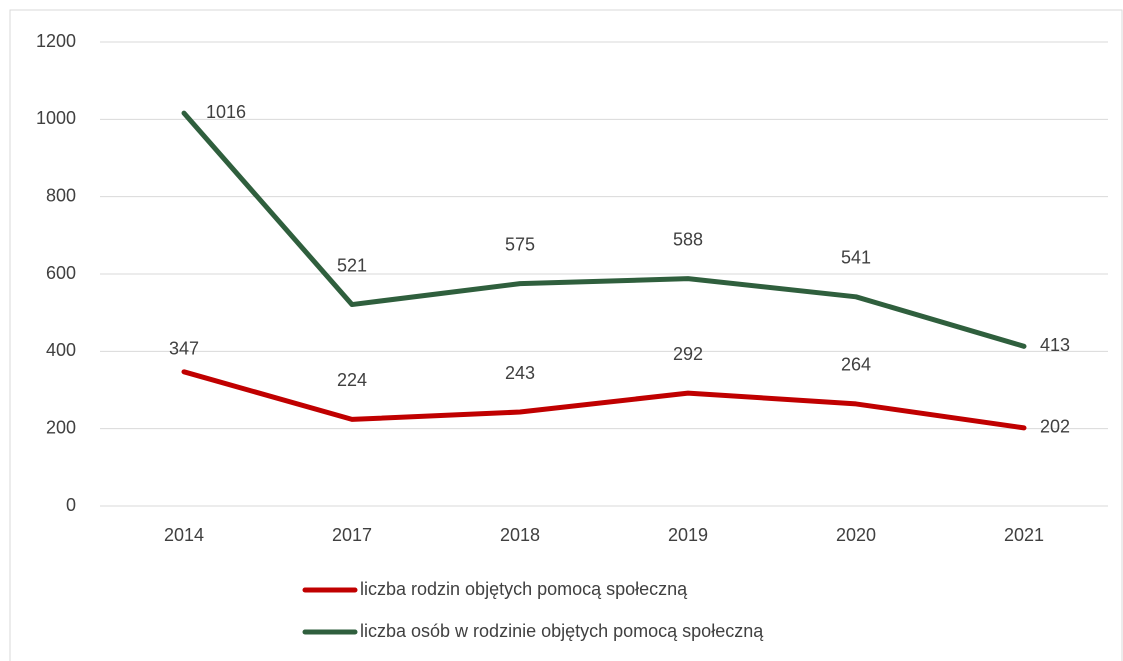 This screenshot has width=1123, height=661. What do you see at coordinates (352, 265) in the screenshot?
I see `data-label: 521` at bounding box center [352, 265].